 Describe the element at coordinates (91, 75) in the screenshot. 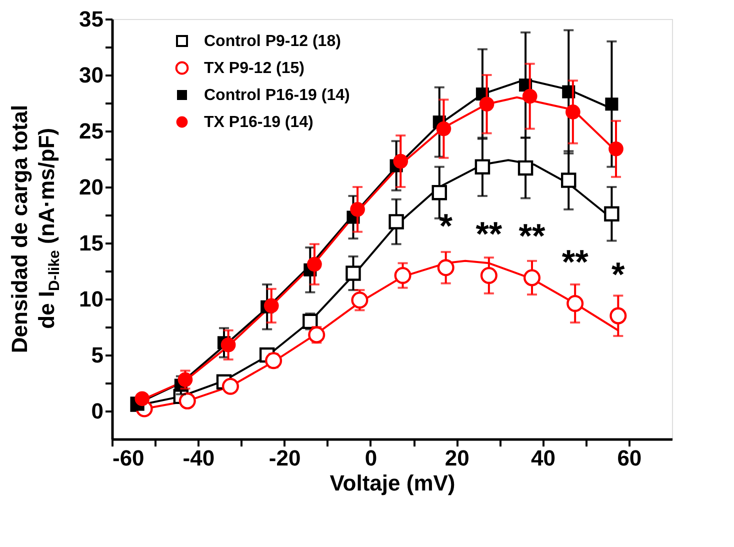

I see `y-tick-label: 30` at that location.